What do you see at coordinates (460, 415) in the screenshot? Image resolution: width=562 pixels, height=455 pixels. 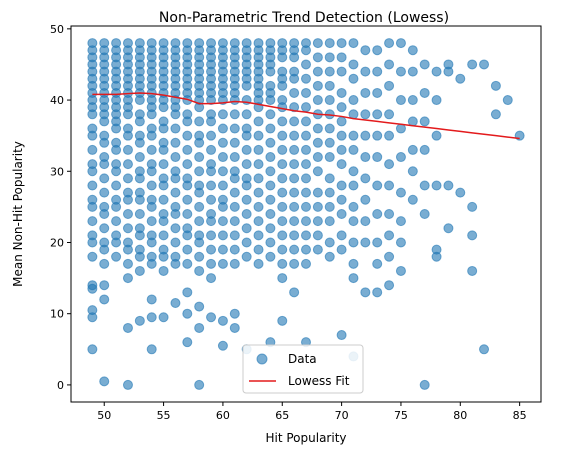 I see `x-tick-label: 80` at bounding box center [460, 415].